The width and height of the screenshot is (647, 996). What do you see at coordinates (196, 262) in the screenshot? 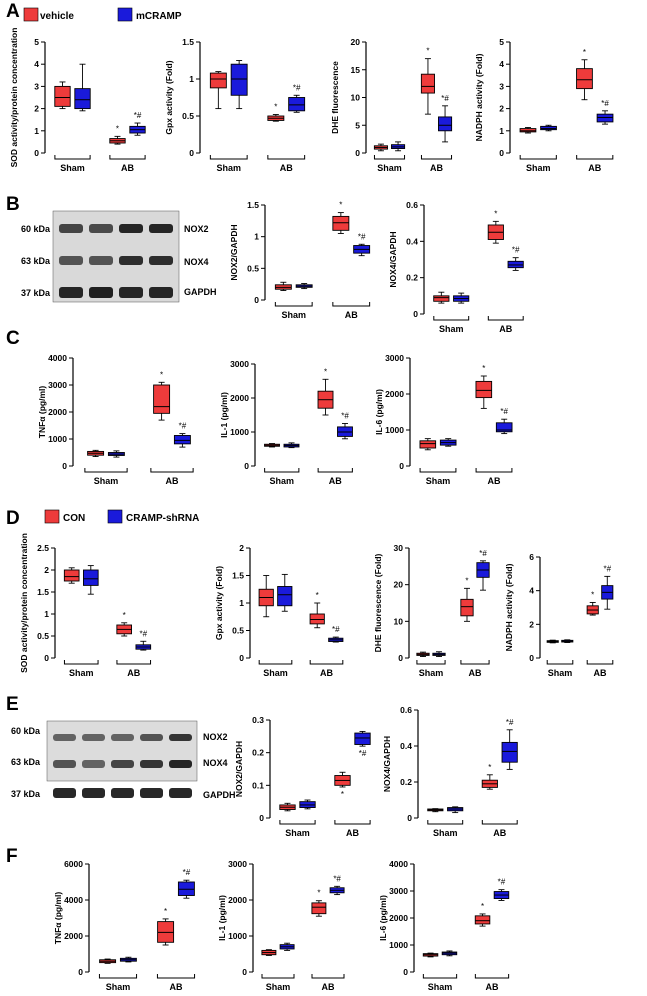
I see `blot-b-protein-2: NOX4` at bounding box center [196, 262].